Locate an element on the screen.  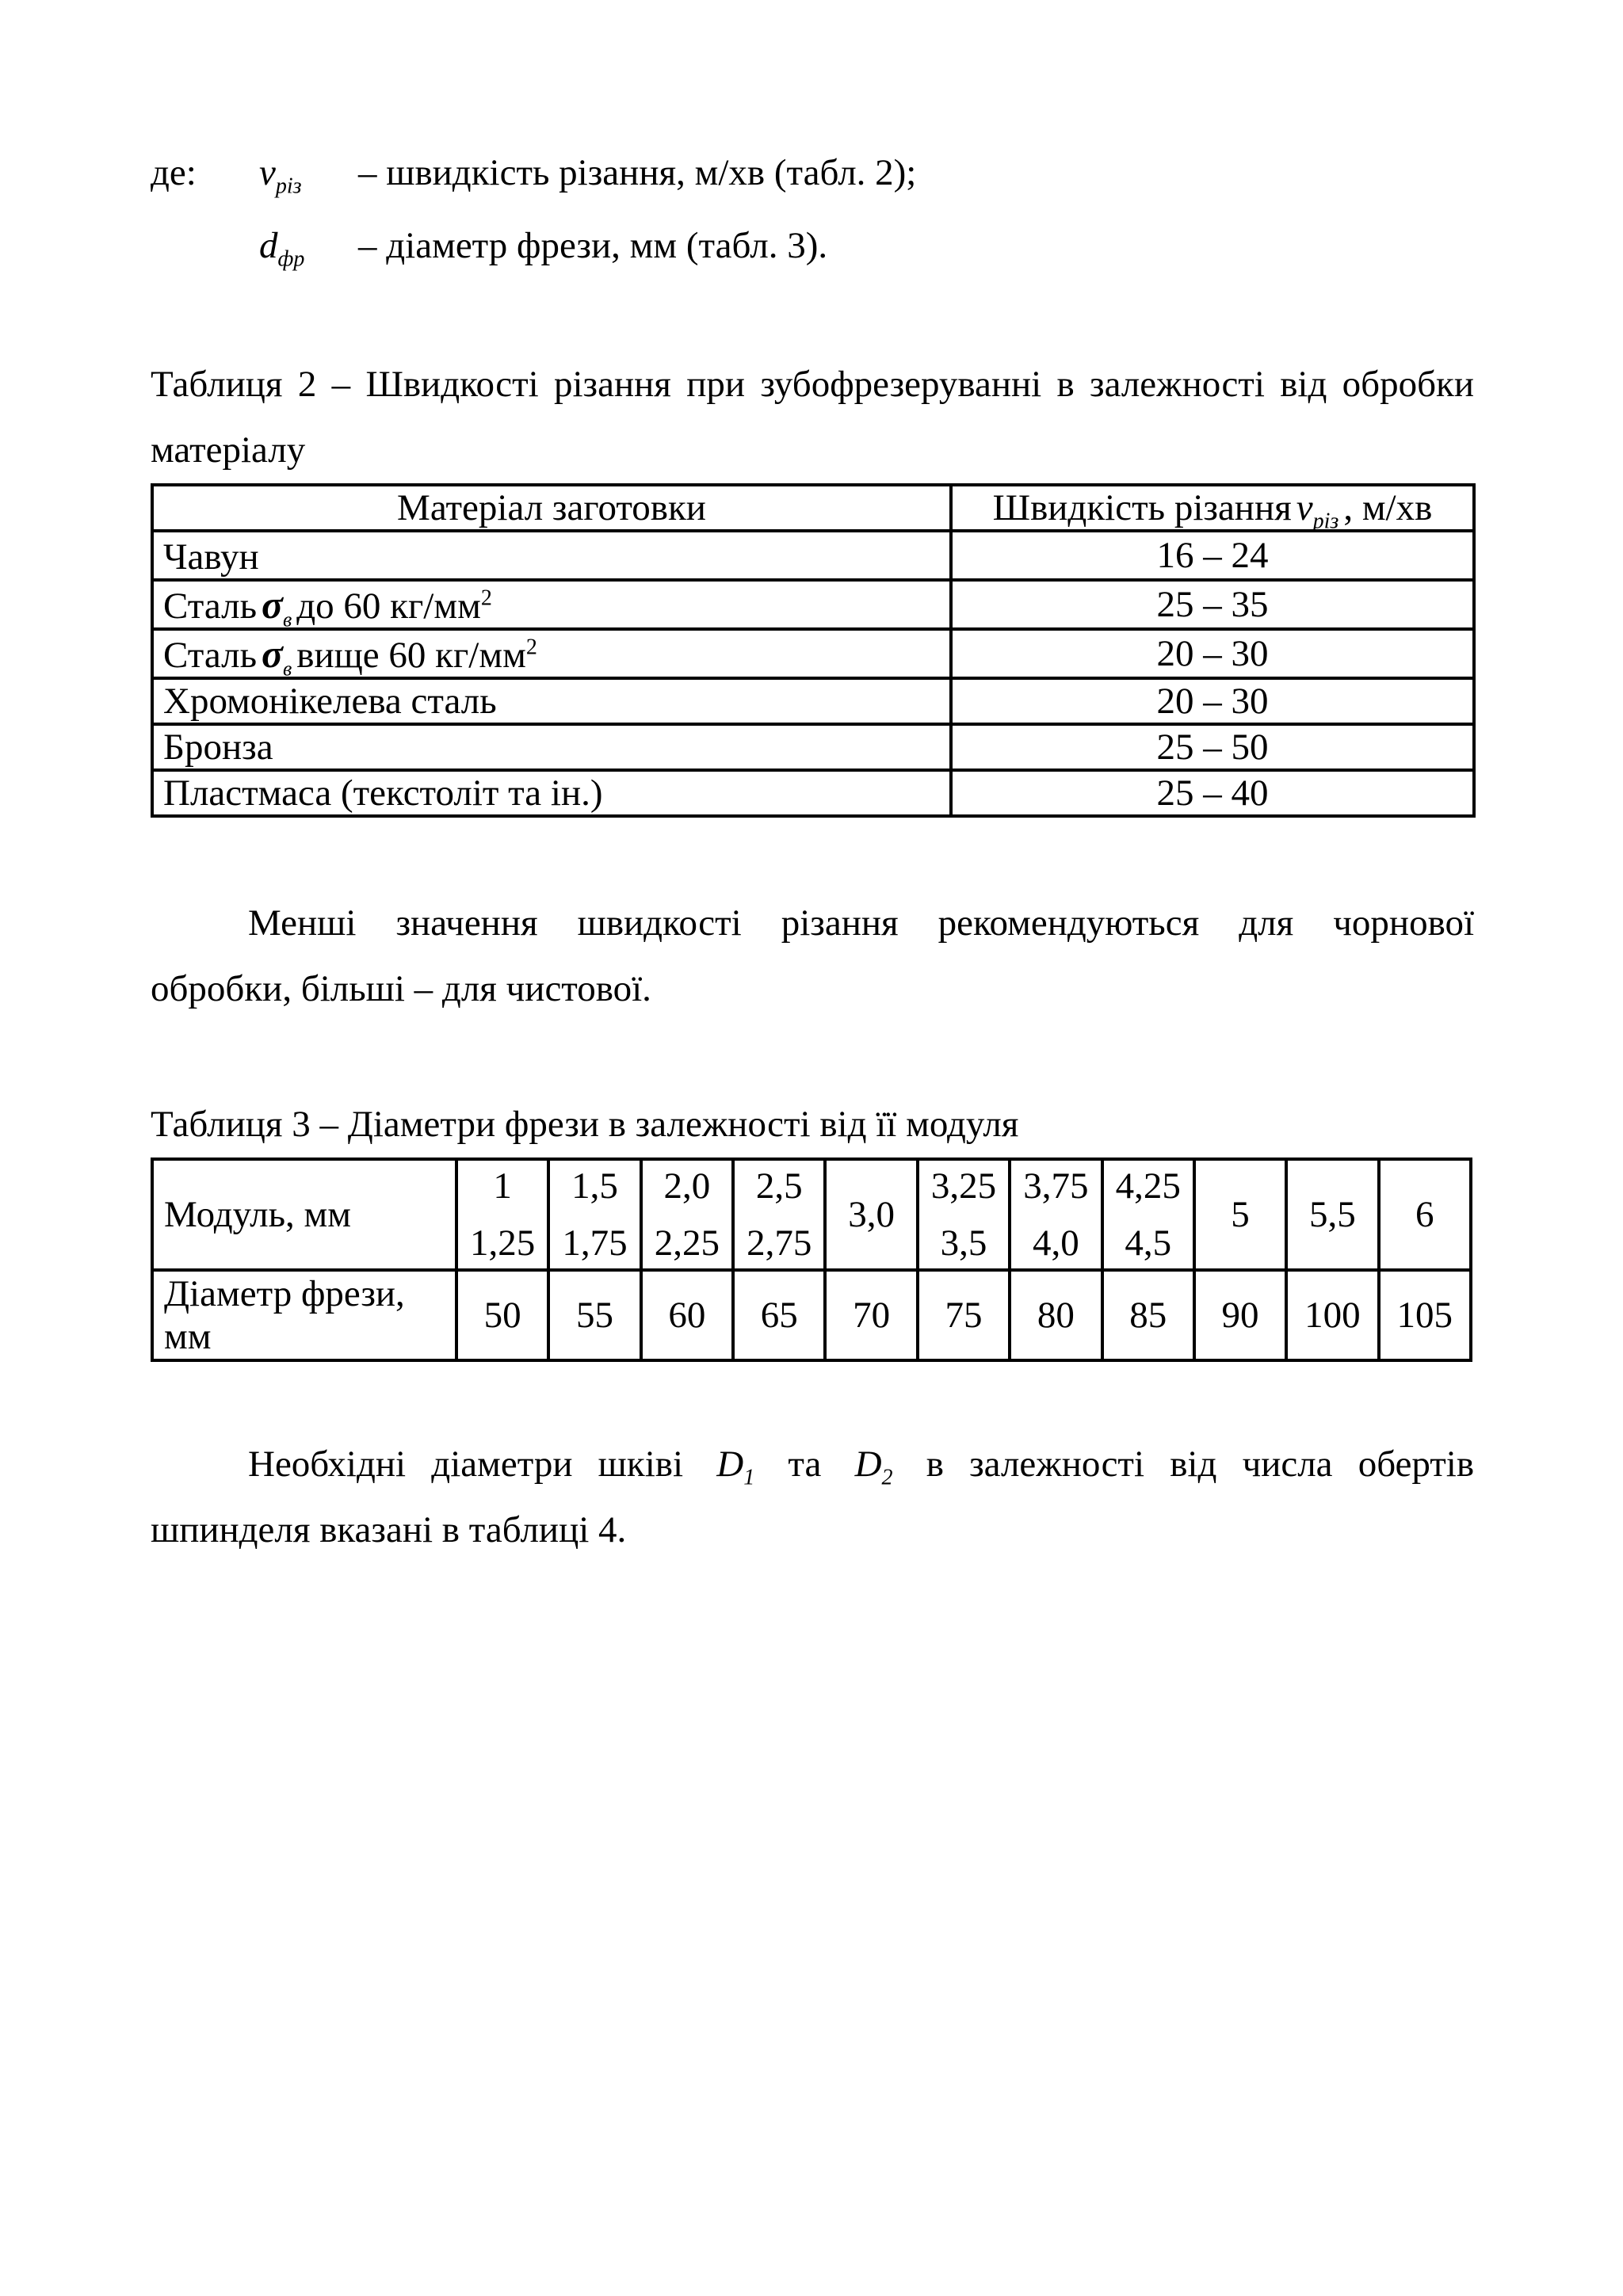
table2-row: Пластмаса (текстоліт та ін.) 25 – 40 is located at coordinates (813, 793).